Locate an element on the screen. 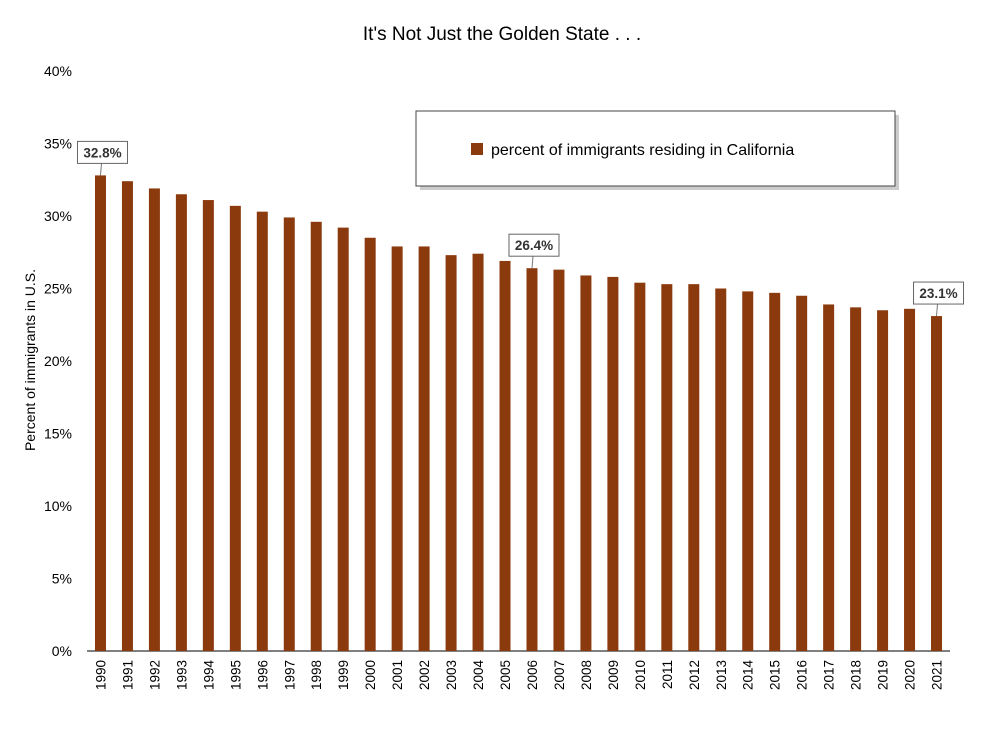 This screenshot has width=1004, height=732. x-tick-label: 2016 is located at coordinates (802, 675).